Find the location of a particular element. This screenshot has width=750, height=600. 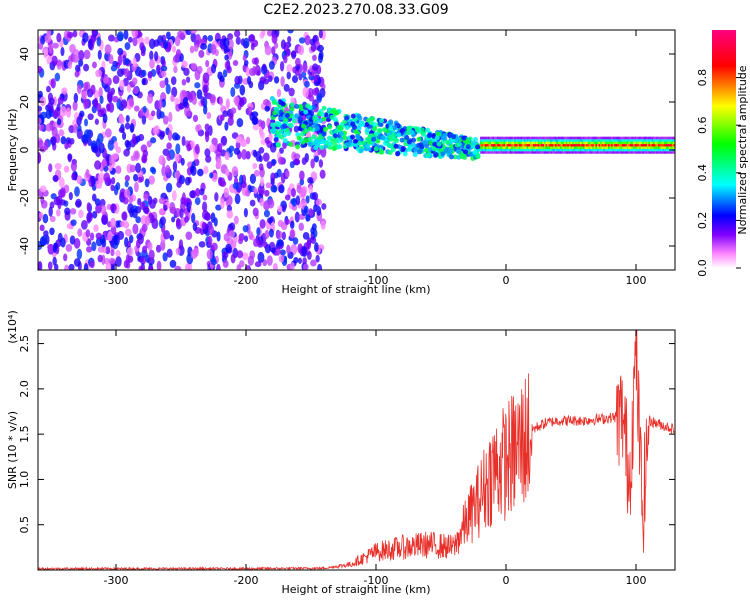

colorbar-label: Normalized spectral amplitude is located at coordinates (742, 149).